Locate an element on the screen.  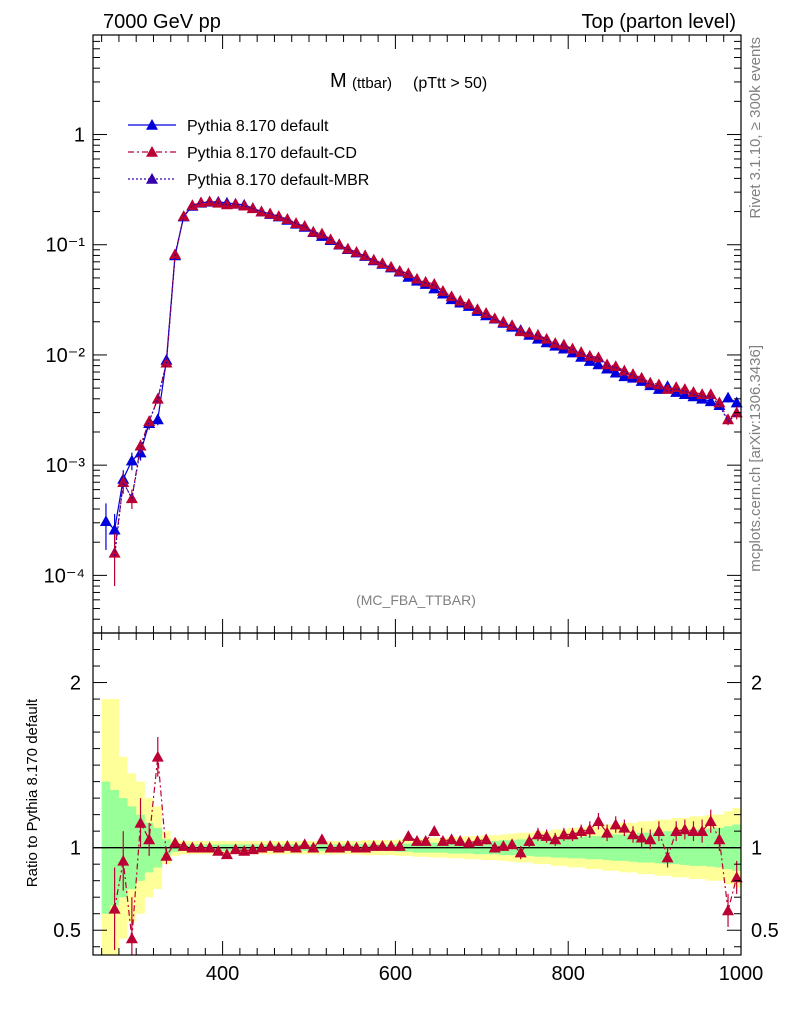
main-ytick-label: 10⁻⁴ is located at coordinates (64, 576).